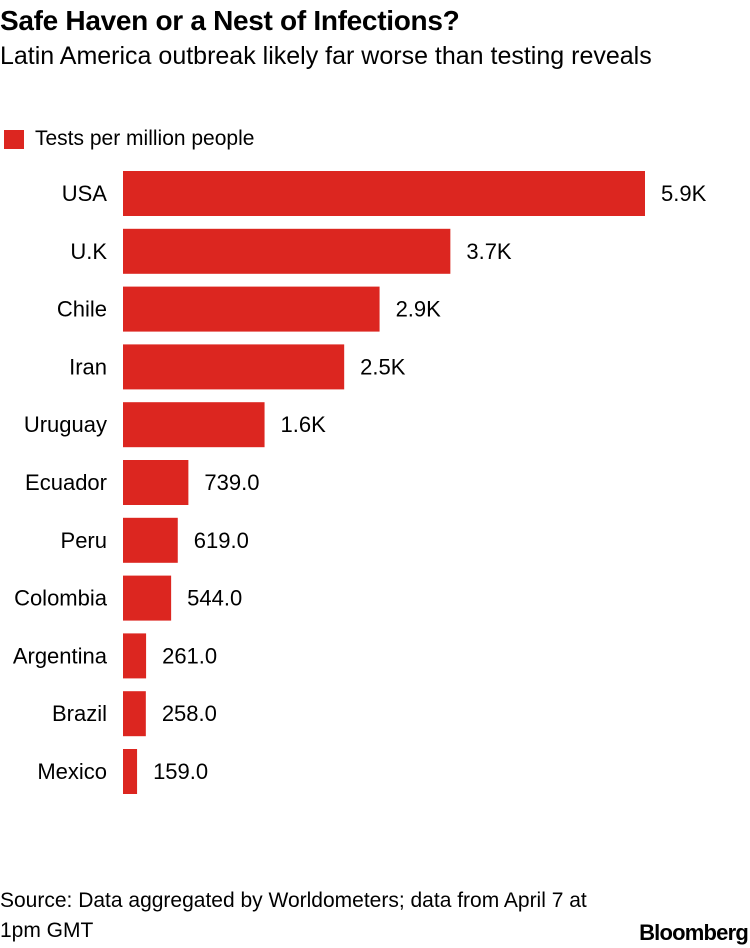 The width and height of the screenshot is (750, 948). Describe the element at coordinates (88, 366) in the screenshot. I see `category-label: Iran` at that location.